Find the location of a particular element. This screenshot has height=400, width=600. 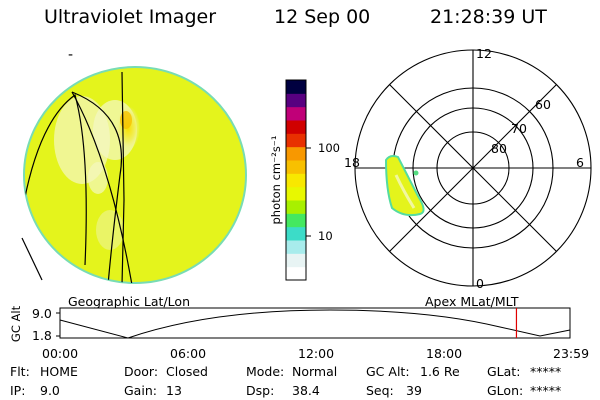

mlat-label-70: 70 is located at coordinates (519, 128).